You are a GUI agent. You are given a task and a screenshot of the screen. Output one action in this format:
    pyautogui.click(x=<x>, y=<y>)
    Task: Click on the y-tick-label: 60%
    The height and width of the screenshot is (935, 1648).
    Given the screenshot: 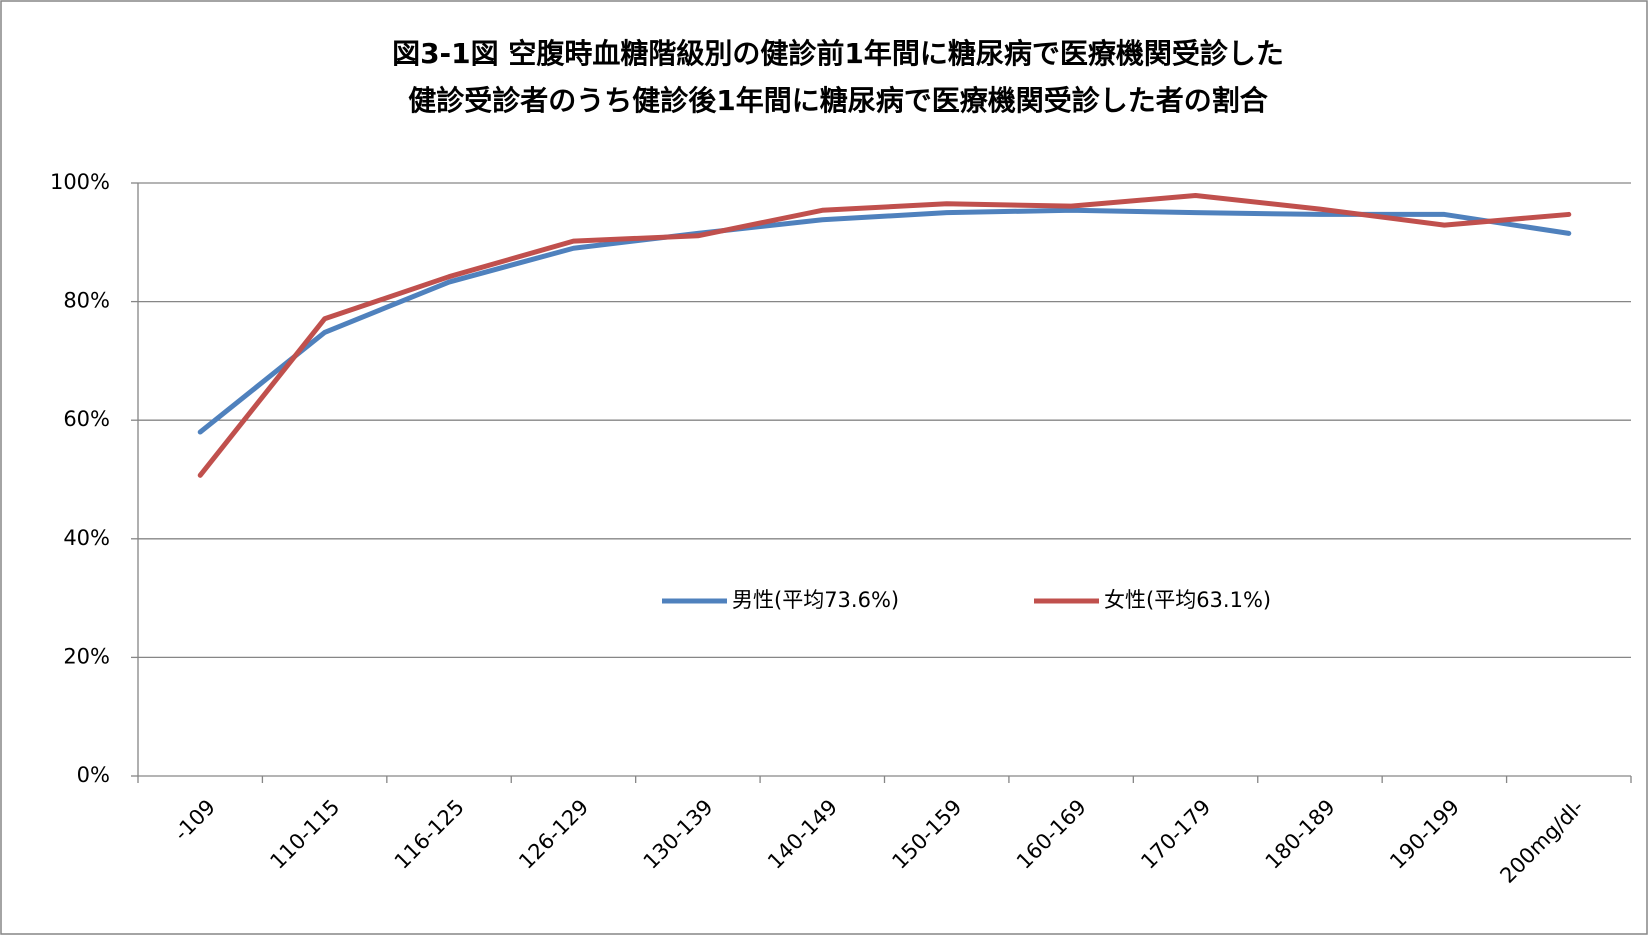 What is the action you would take?
    pyautogui.click(x=86, y=419)
    